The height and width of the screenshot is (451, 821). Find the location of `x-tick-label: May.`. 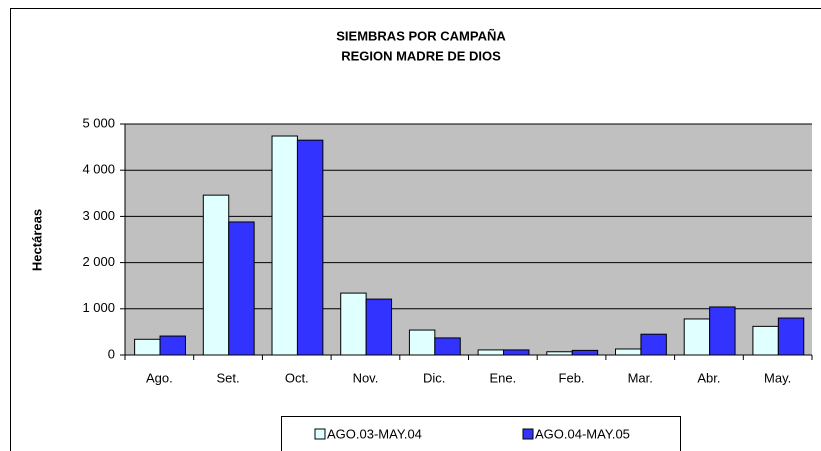

x-tick-label: May. is located at coordinates (777, 377).